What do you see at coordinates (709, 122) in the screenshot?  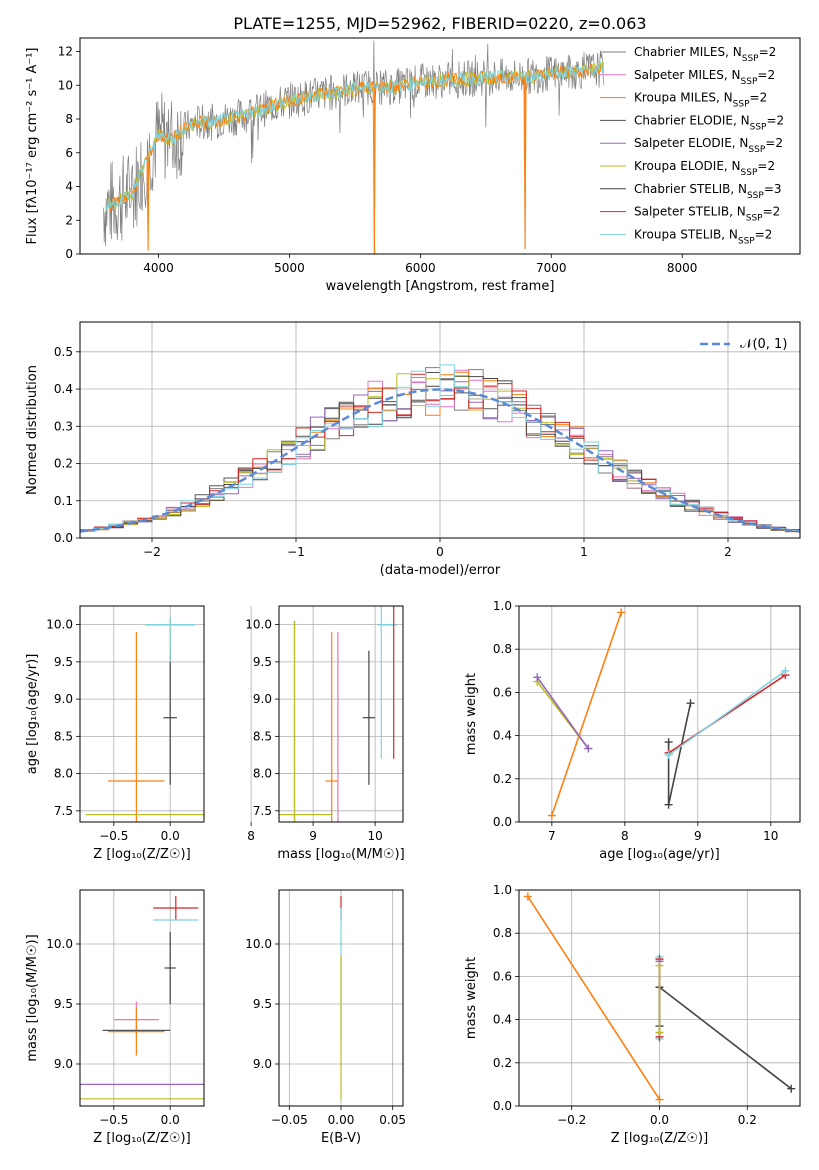 I see `legend-entry: Chabrier ELODIE, NSSP=2` at bounding box center [709, 122].